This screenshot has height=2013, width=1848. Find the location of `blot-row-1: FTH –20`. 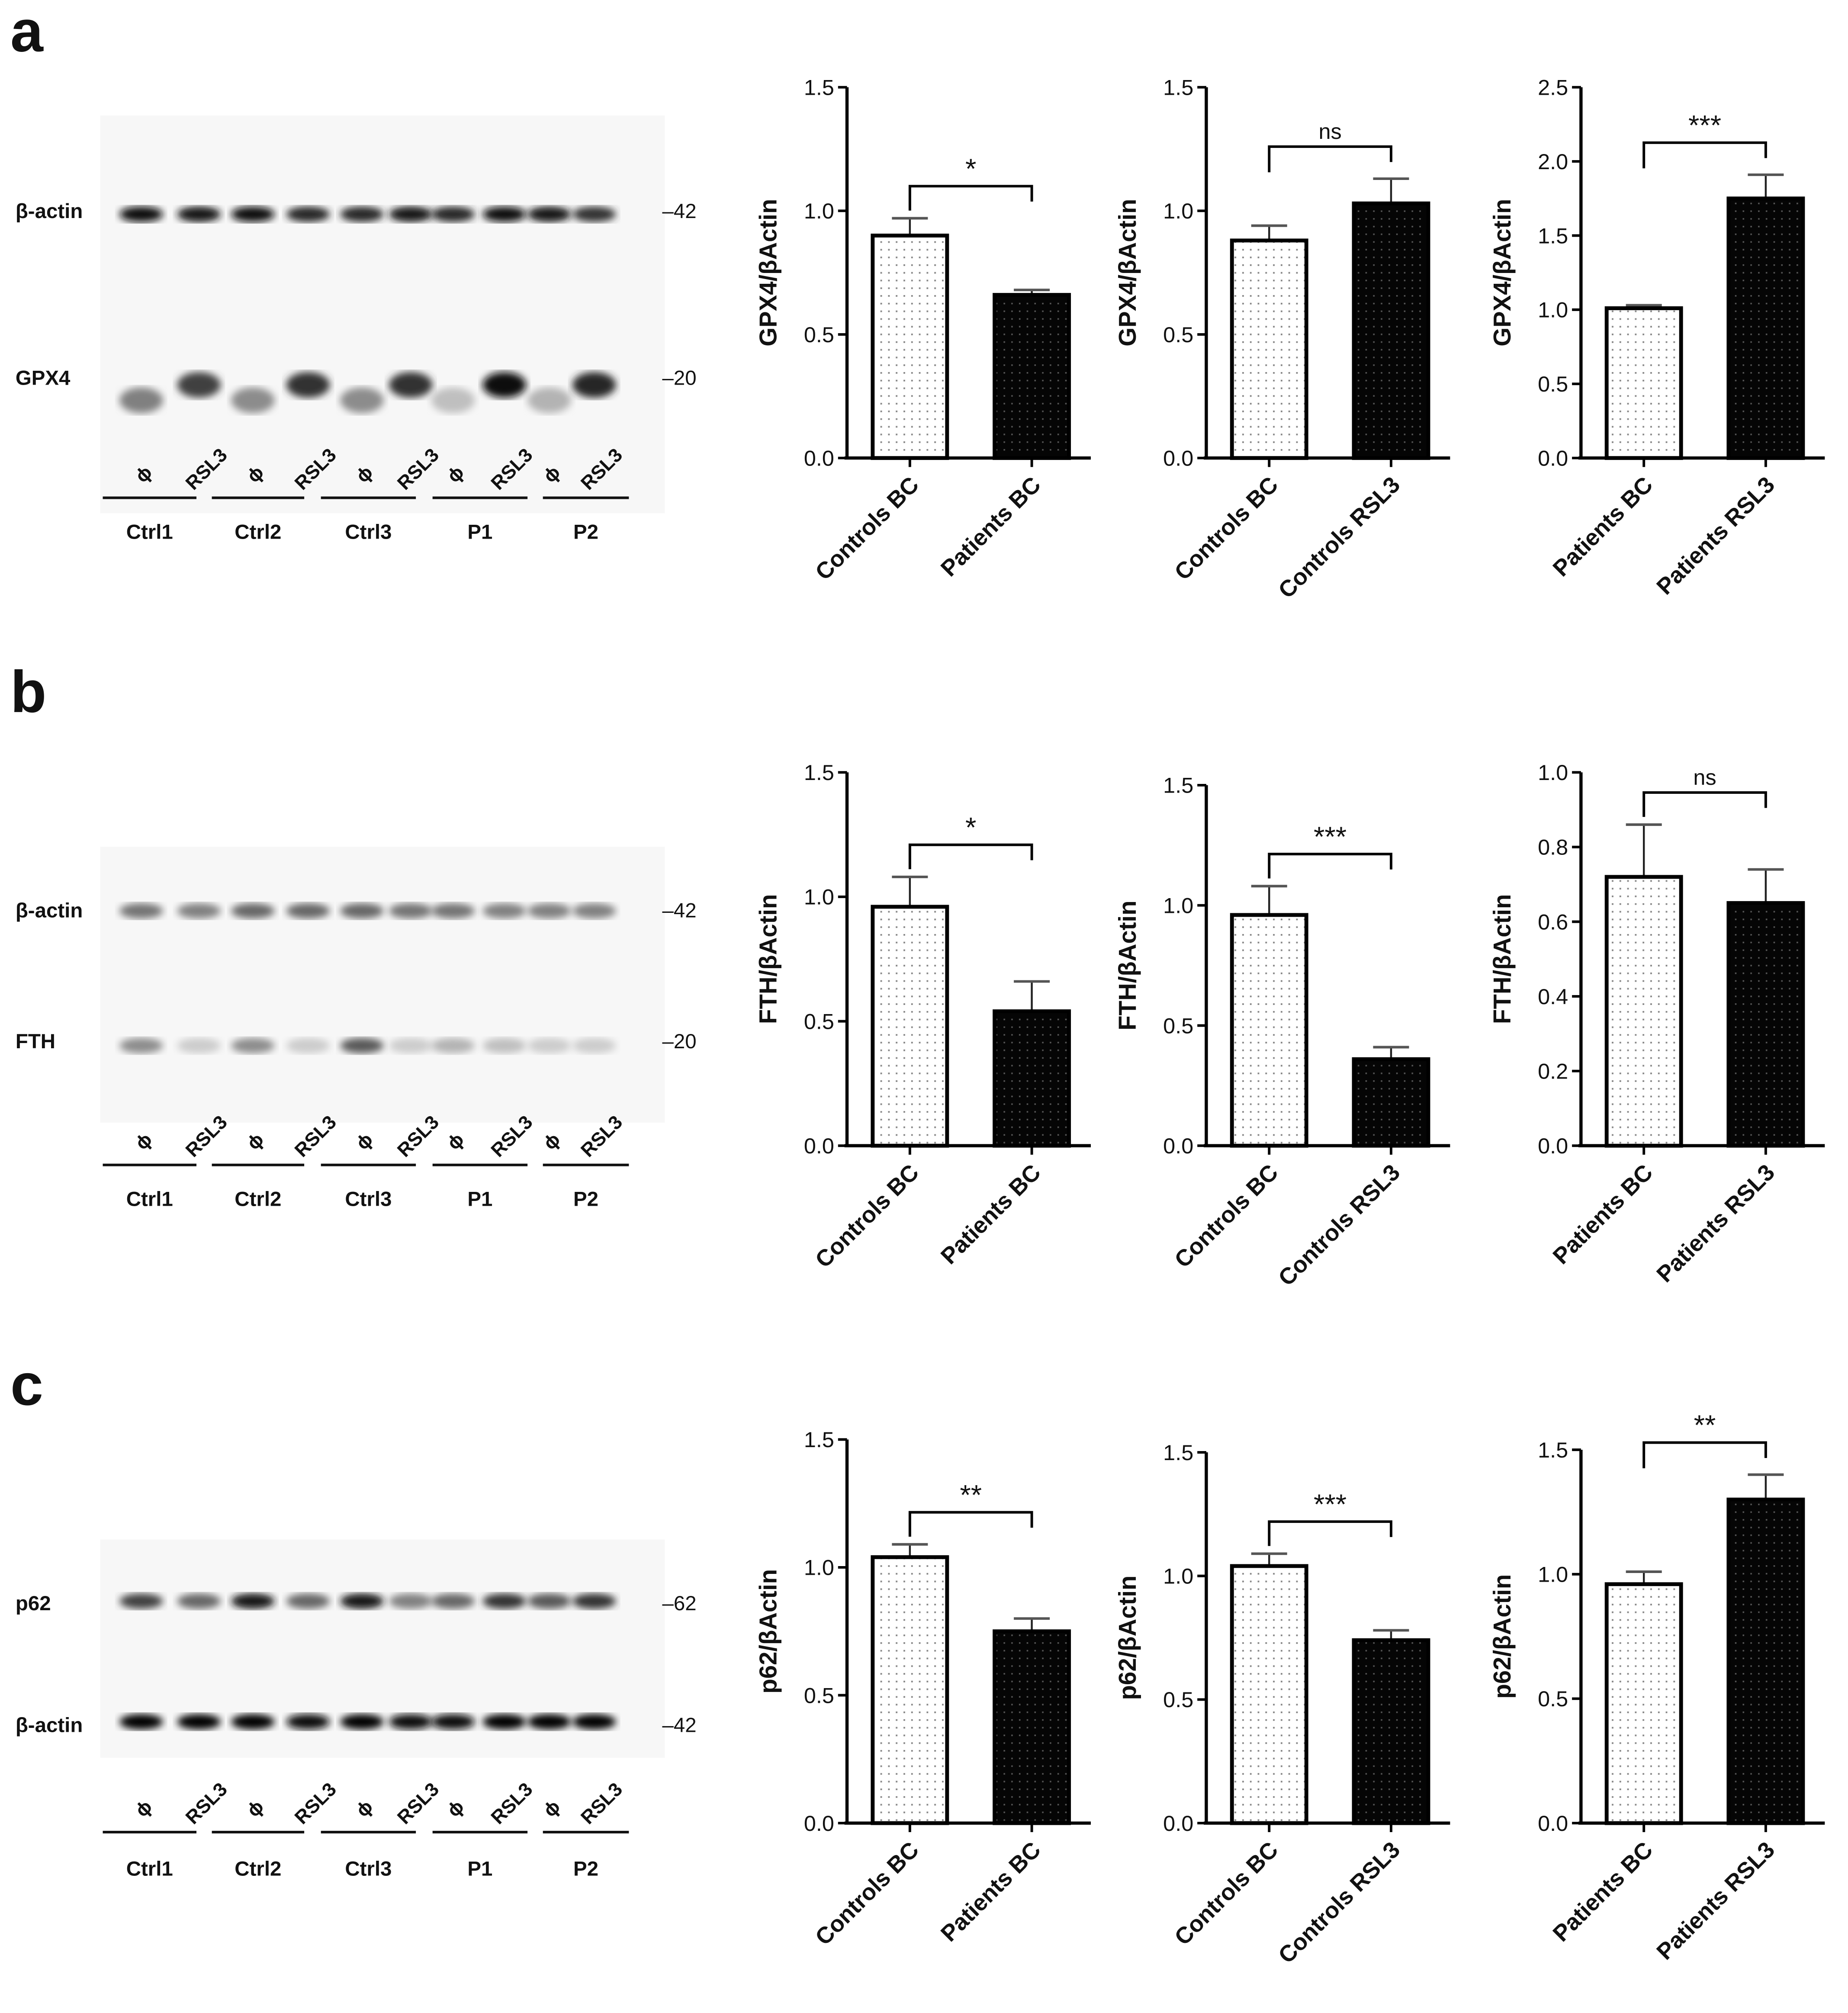

blot-row-1: FTH –20 is located at coordinates (356, 1042).